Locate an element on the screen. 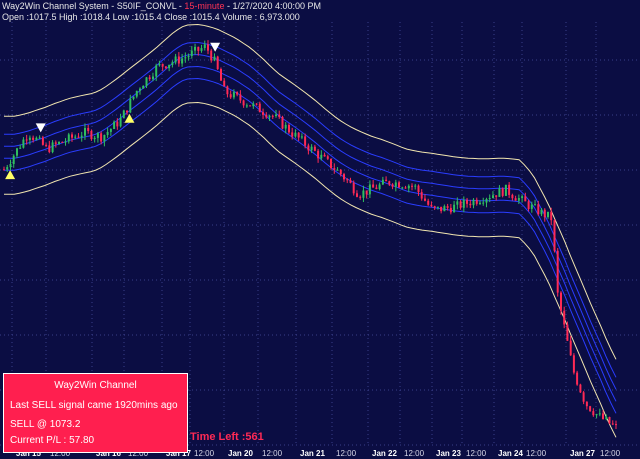  interval-label: 15-minute is located at coordinates (204, 6).